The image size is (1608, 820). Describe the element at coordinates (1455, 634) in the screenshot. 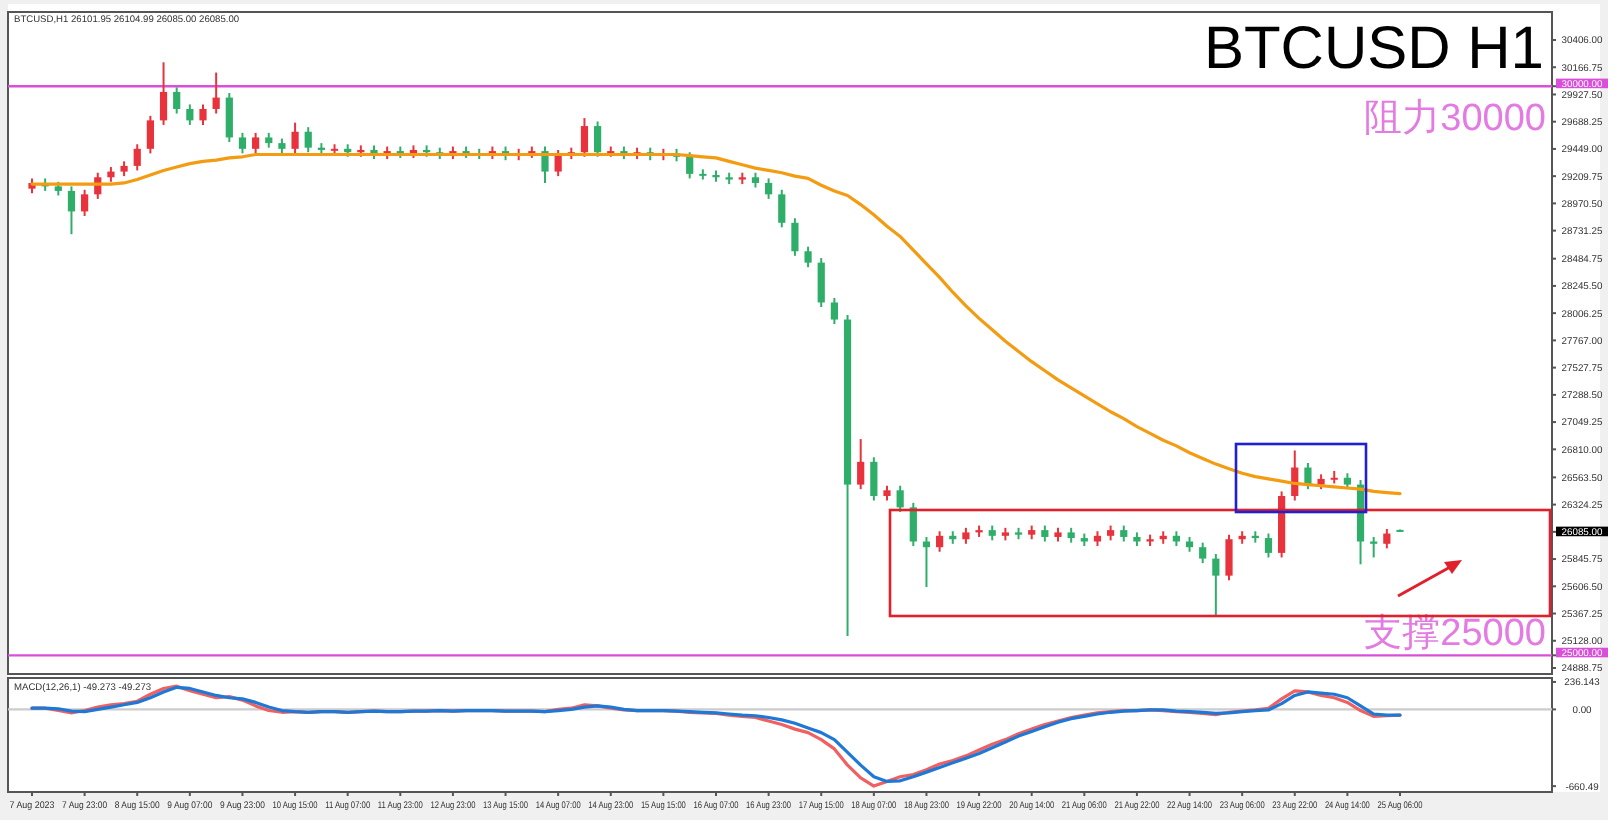

I see `ref-line-label: 支撑25000` at that location.